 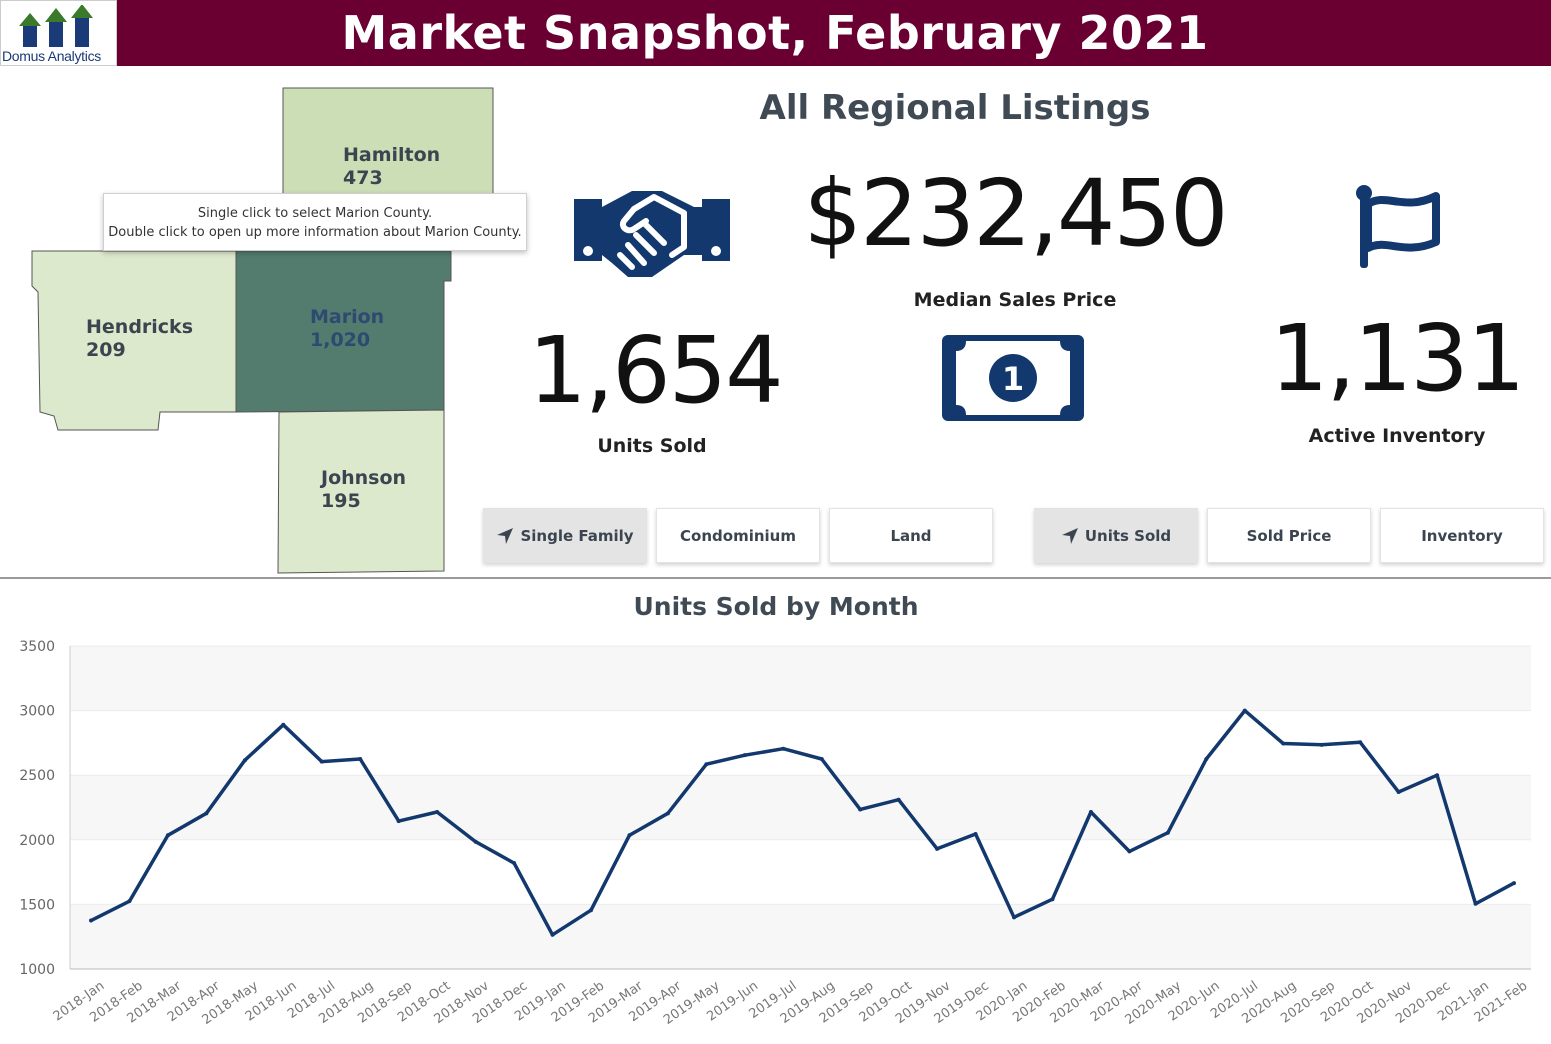 What do you see at coordinates (37, 841) in the screenshot?
I see `y-tick-label: 2000` at bounding box center [37, 841].